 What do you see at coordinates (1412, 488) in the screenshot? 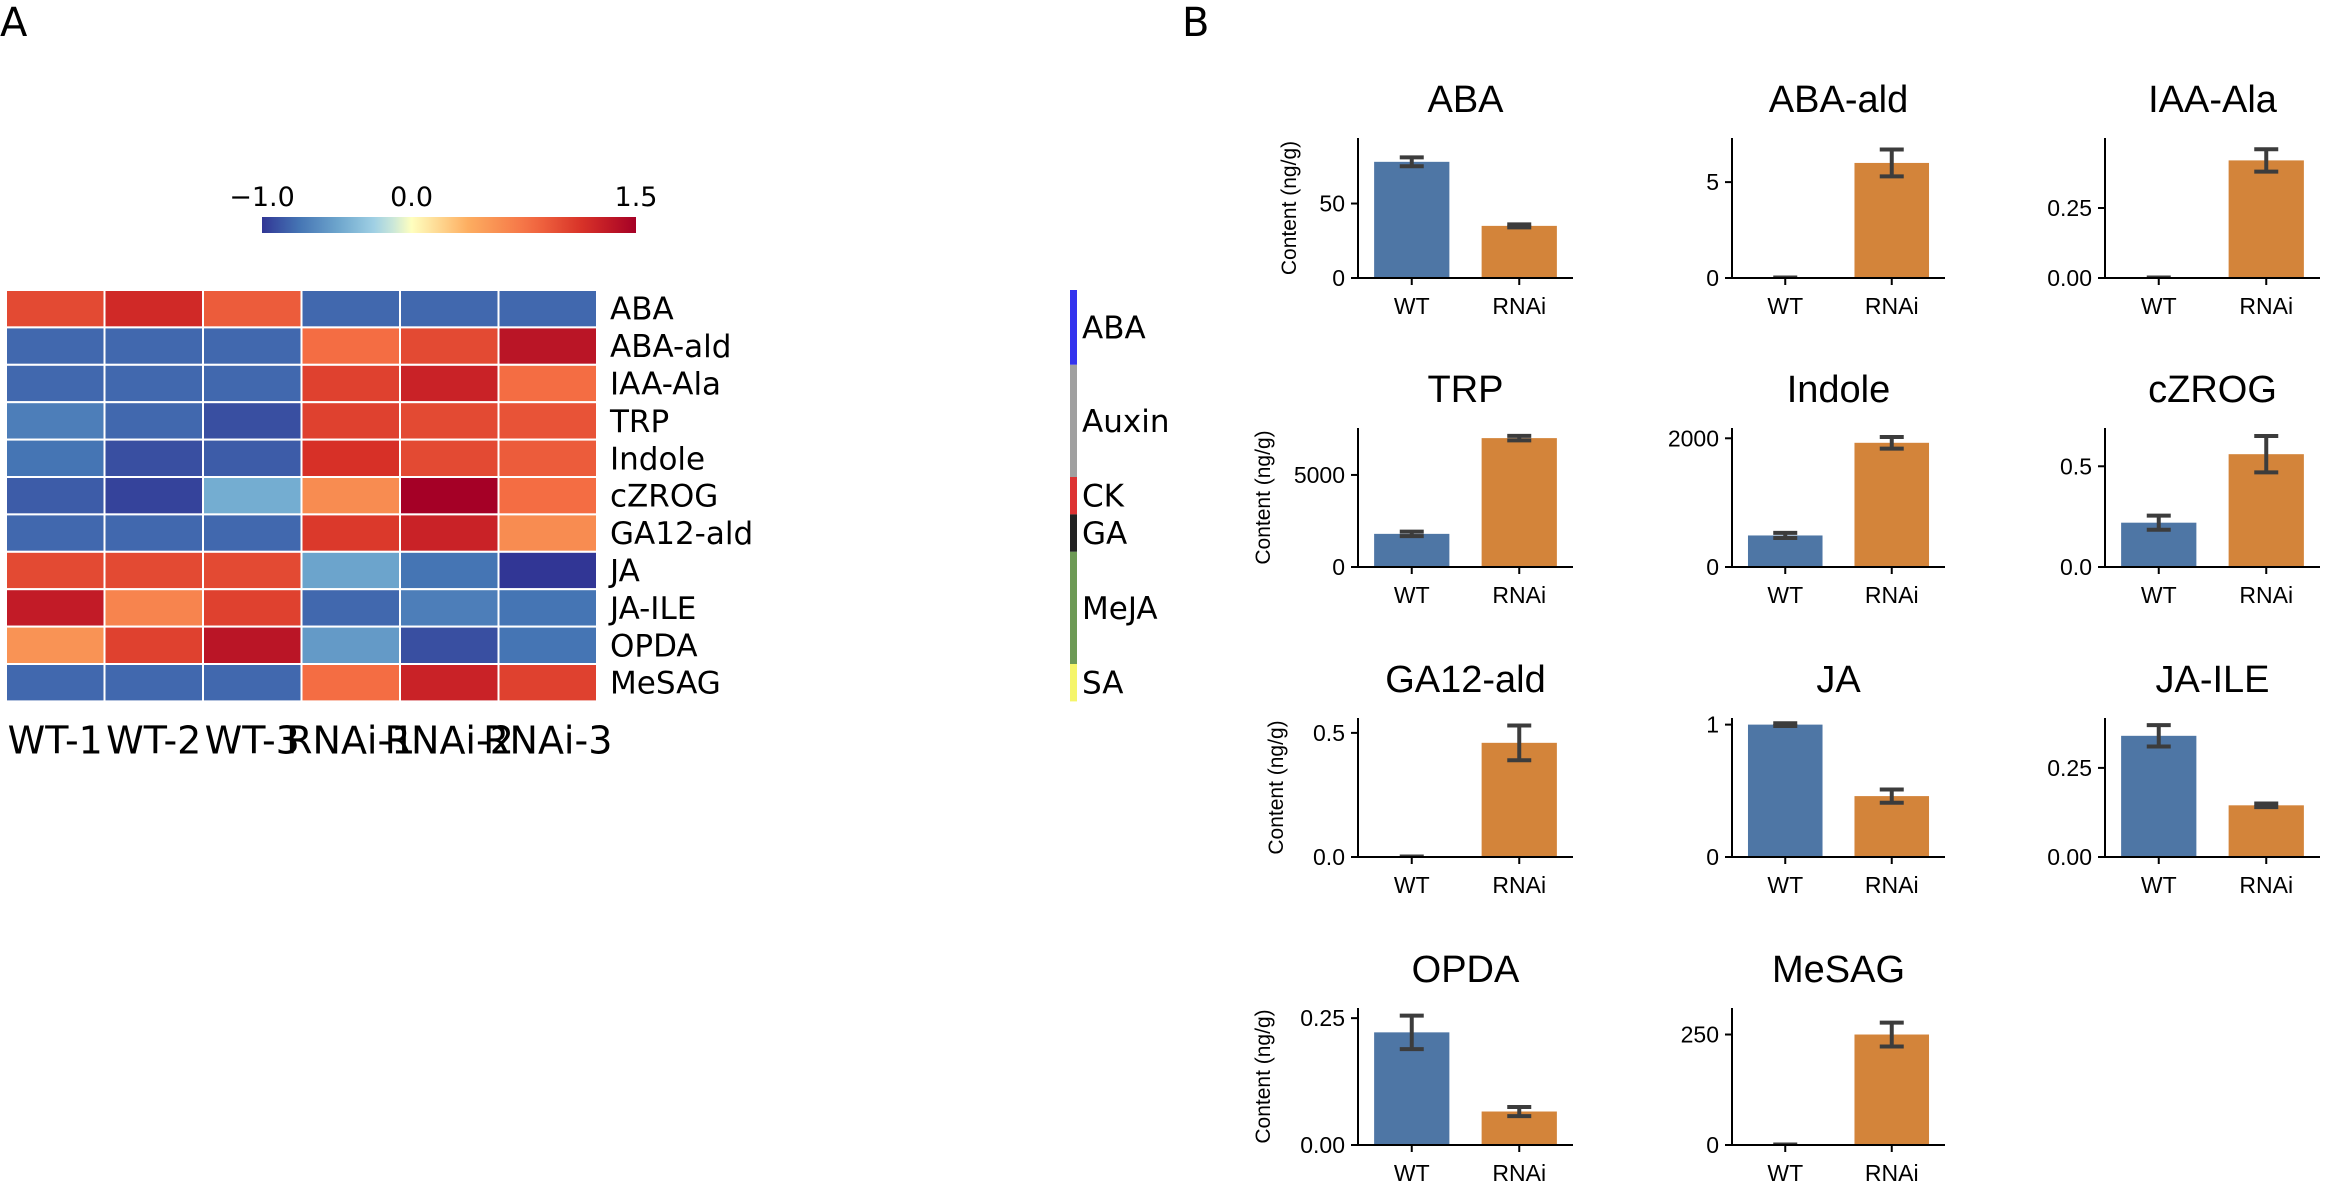
I see `subplot-trp: TRP WT RNAi 0 5000 Content (ng/g)` at bounding box center [1412, 488].